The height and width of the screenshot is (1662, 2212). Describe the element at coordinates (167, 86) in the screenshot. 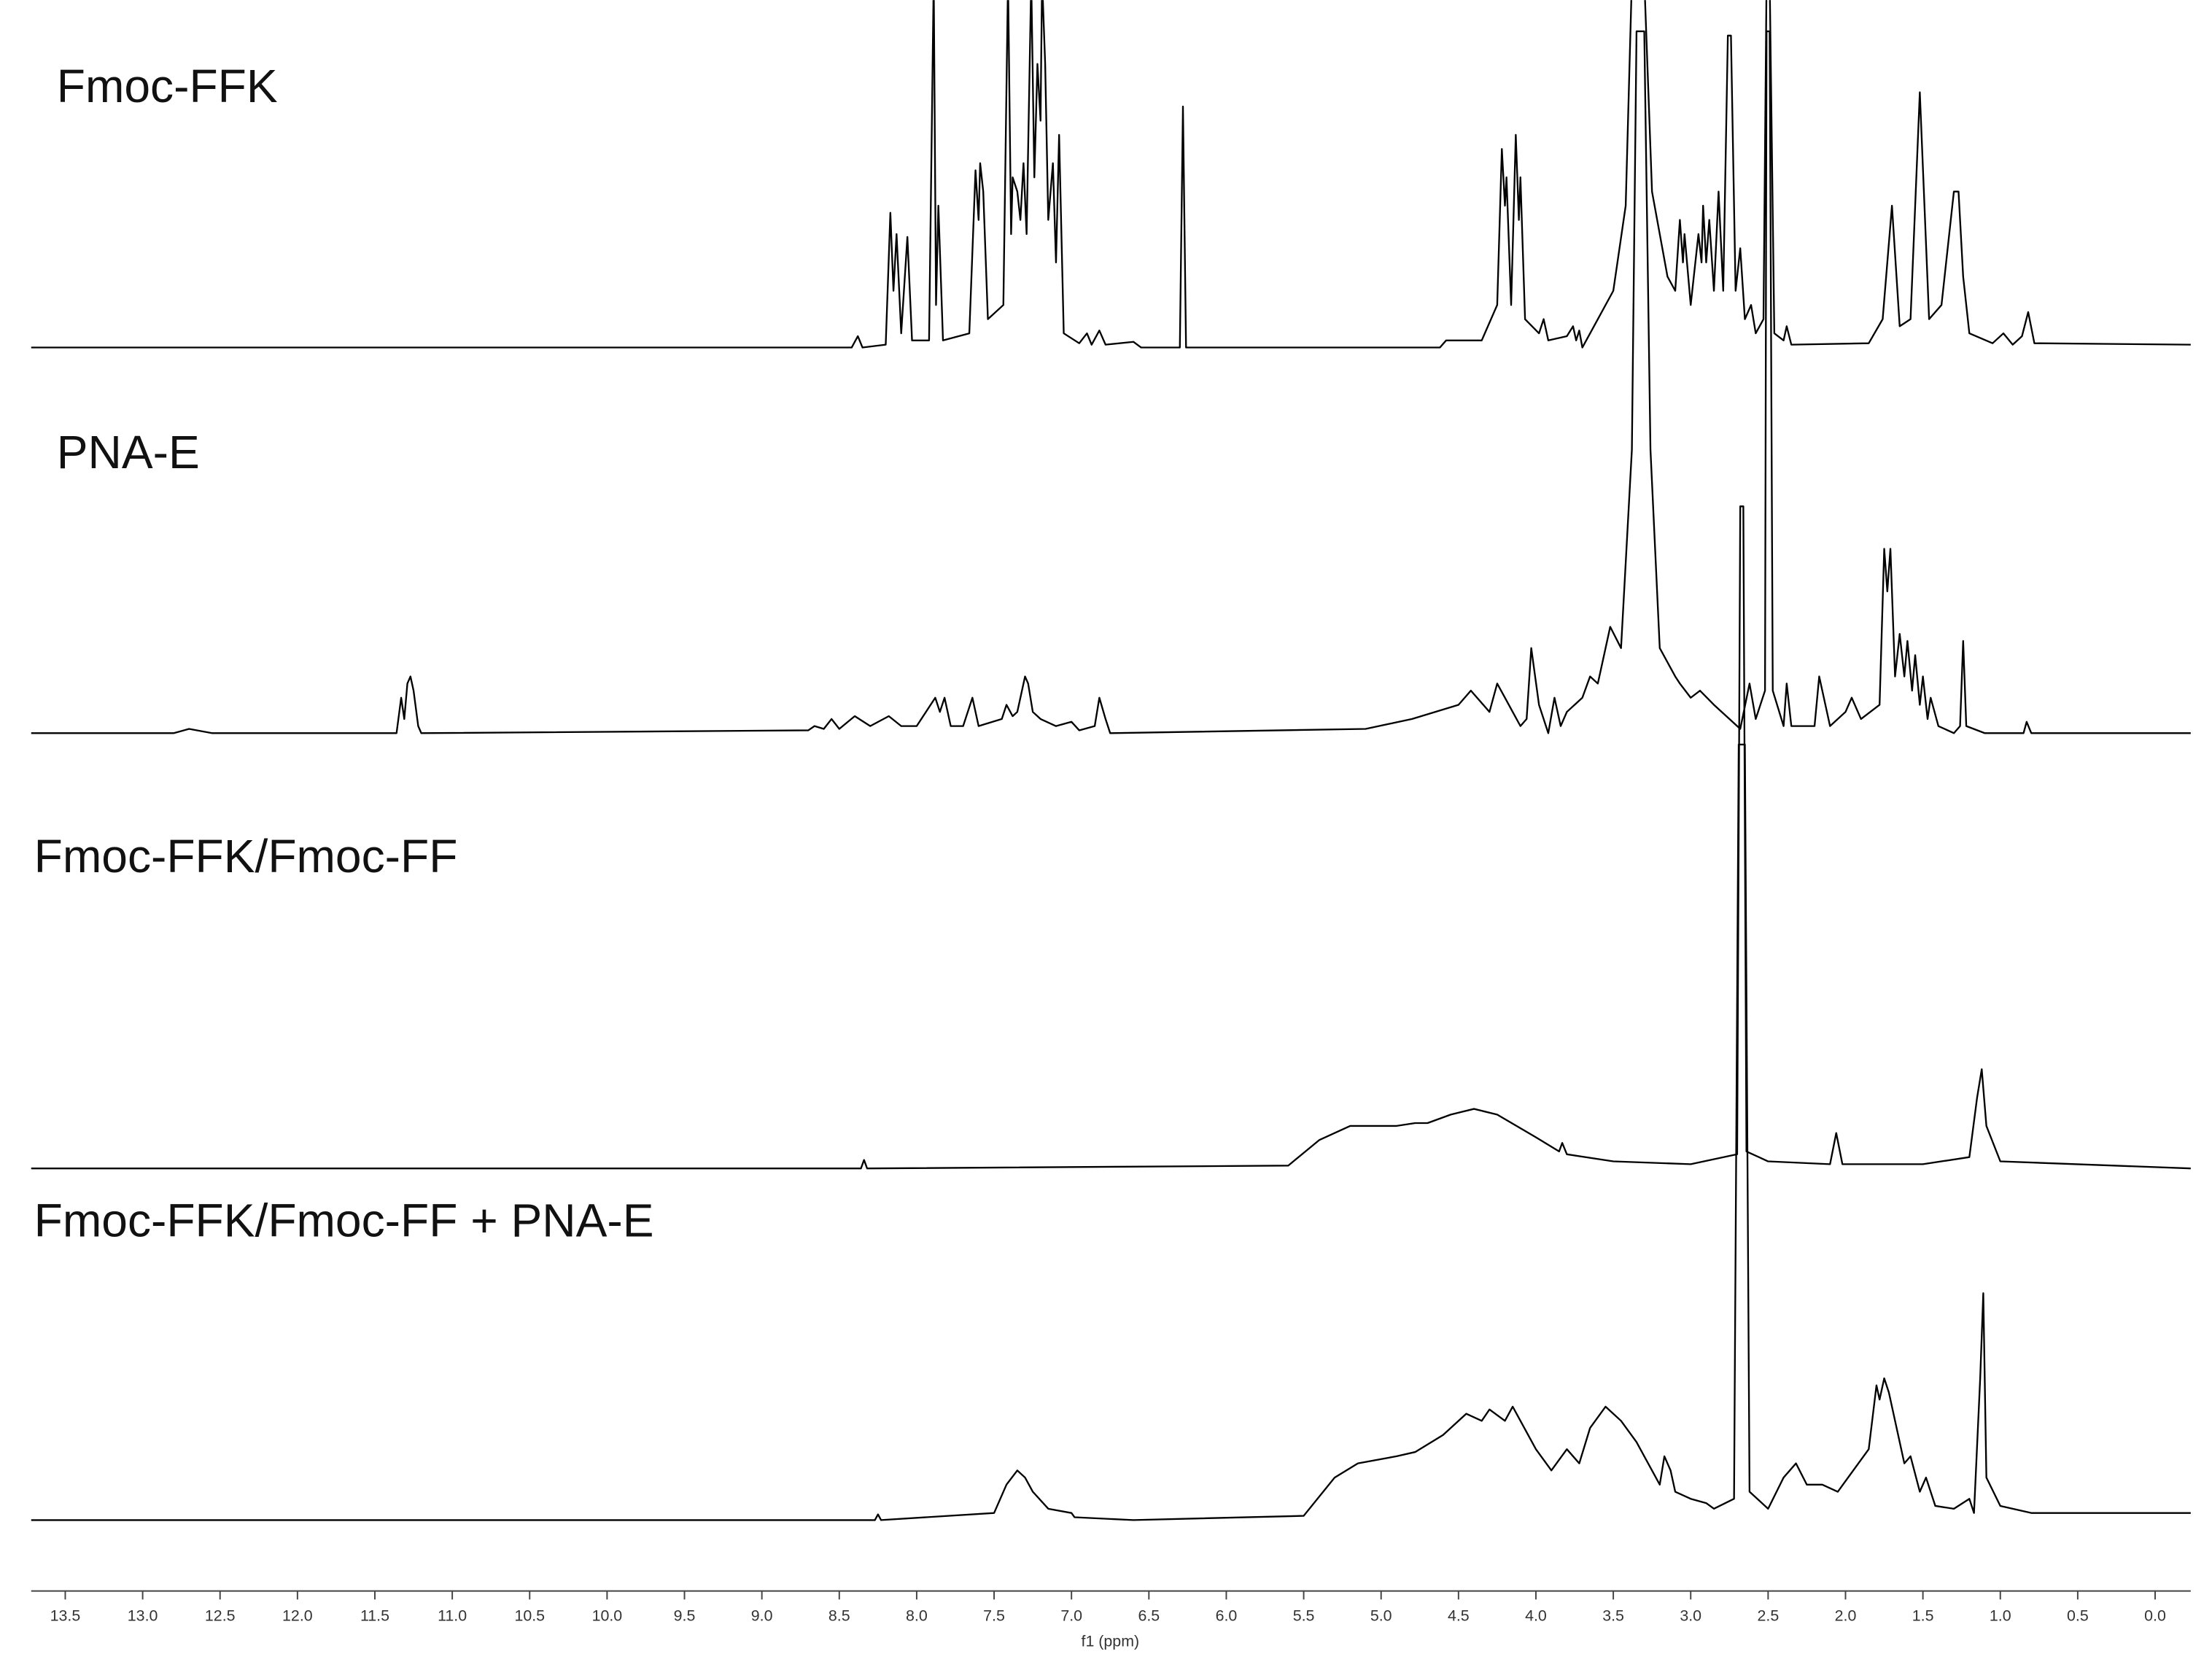

I see `trace-label: Fmoc-FFK` at that location.